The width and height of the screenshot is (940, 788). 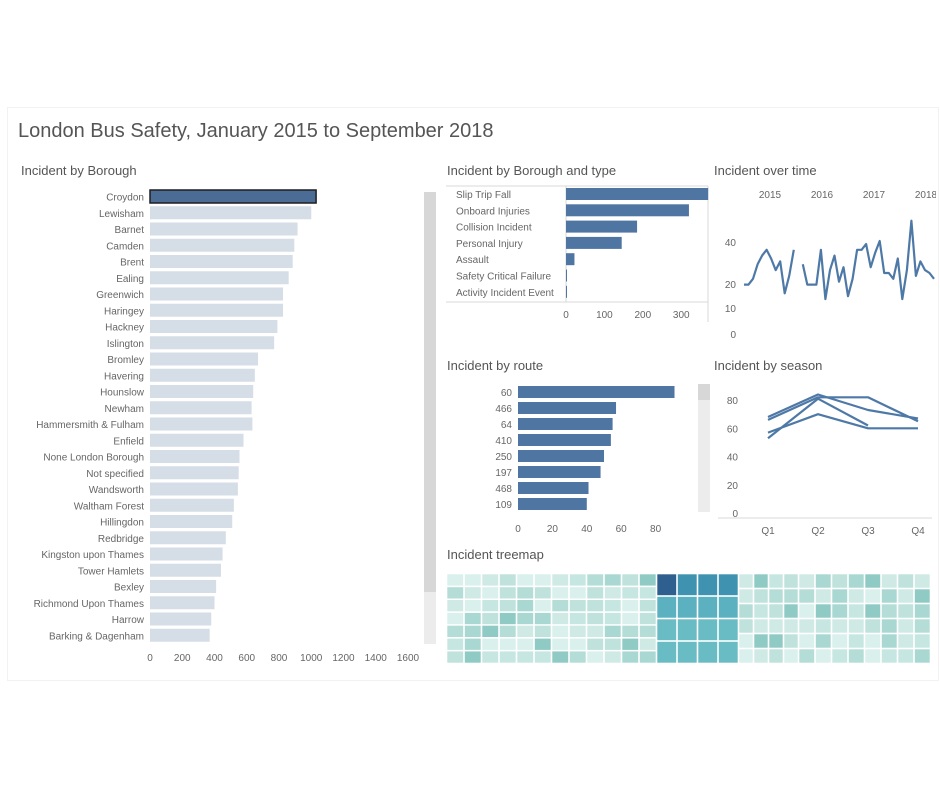 I want to click on borough-scrollbar-thumb, so click(x=430, y=392).